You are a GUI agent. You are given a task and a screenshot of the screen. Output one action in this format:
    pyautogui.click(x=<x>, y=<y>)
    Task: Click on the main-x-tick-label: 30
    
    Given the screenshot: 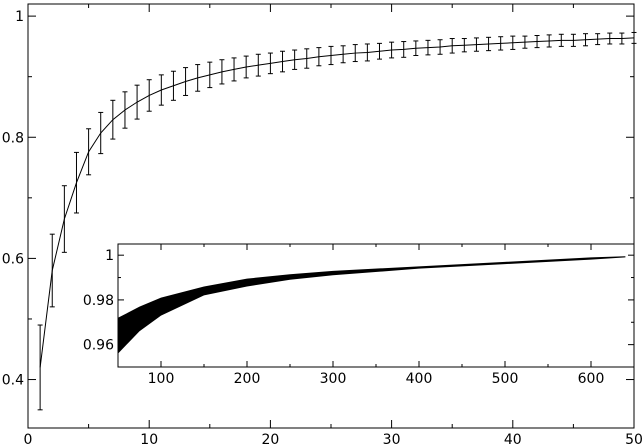 What is the action you would take?
    pyautogui.click(x=392, y=439)
    